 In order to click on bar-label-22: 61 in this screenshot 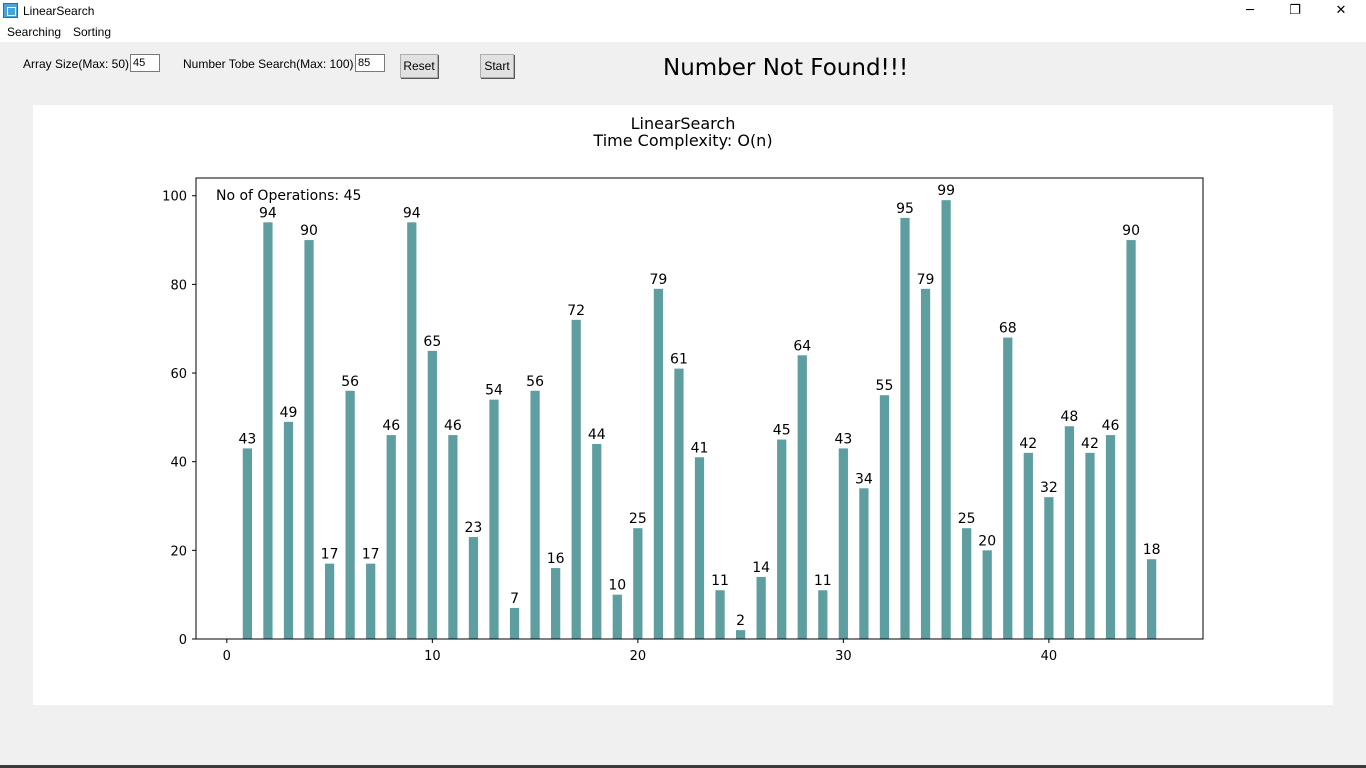, I will do `click(679, 360)`.